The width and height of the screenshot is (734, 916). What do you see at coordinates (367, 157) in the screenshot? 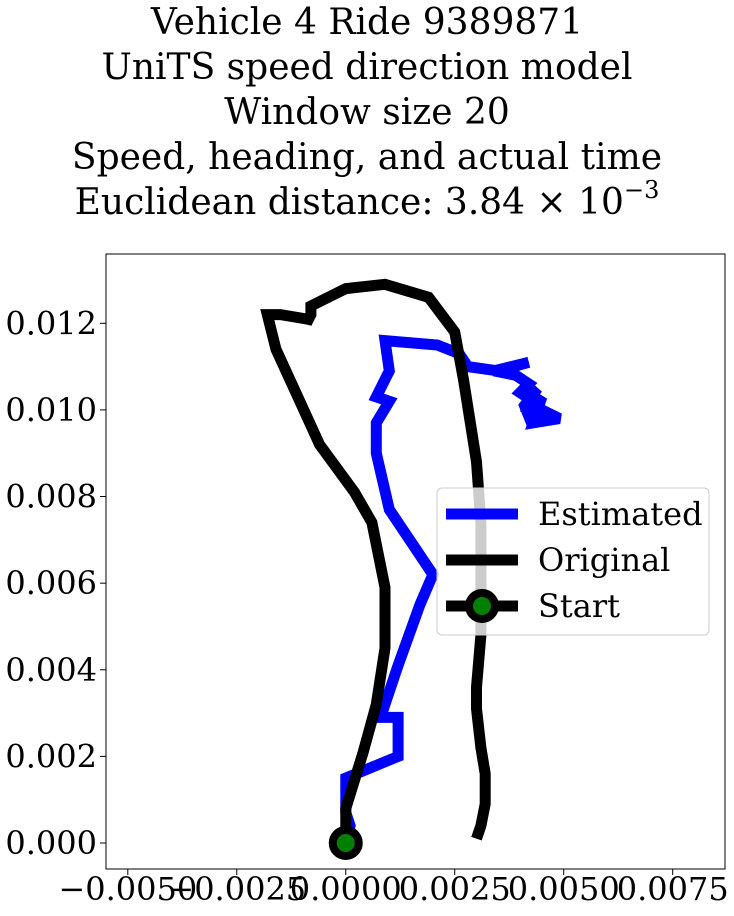
I see `title-line-4: Speed, heading, and actual time` at bounding box center [367, 157].